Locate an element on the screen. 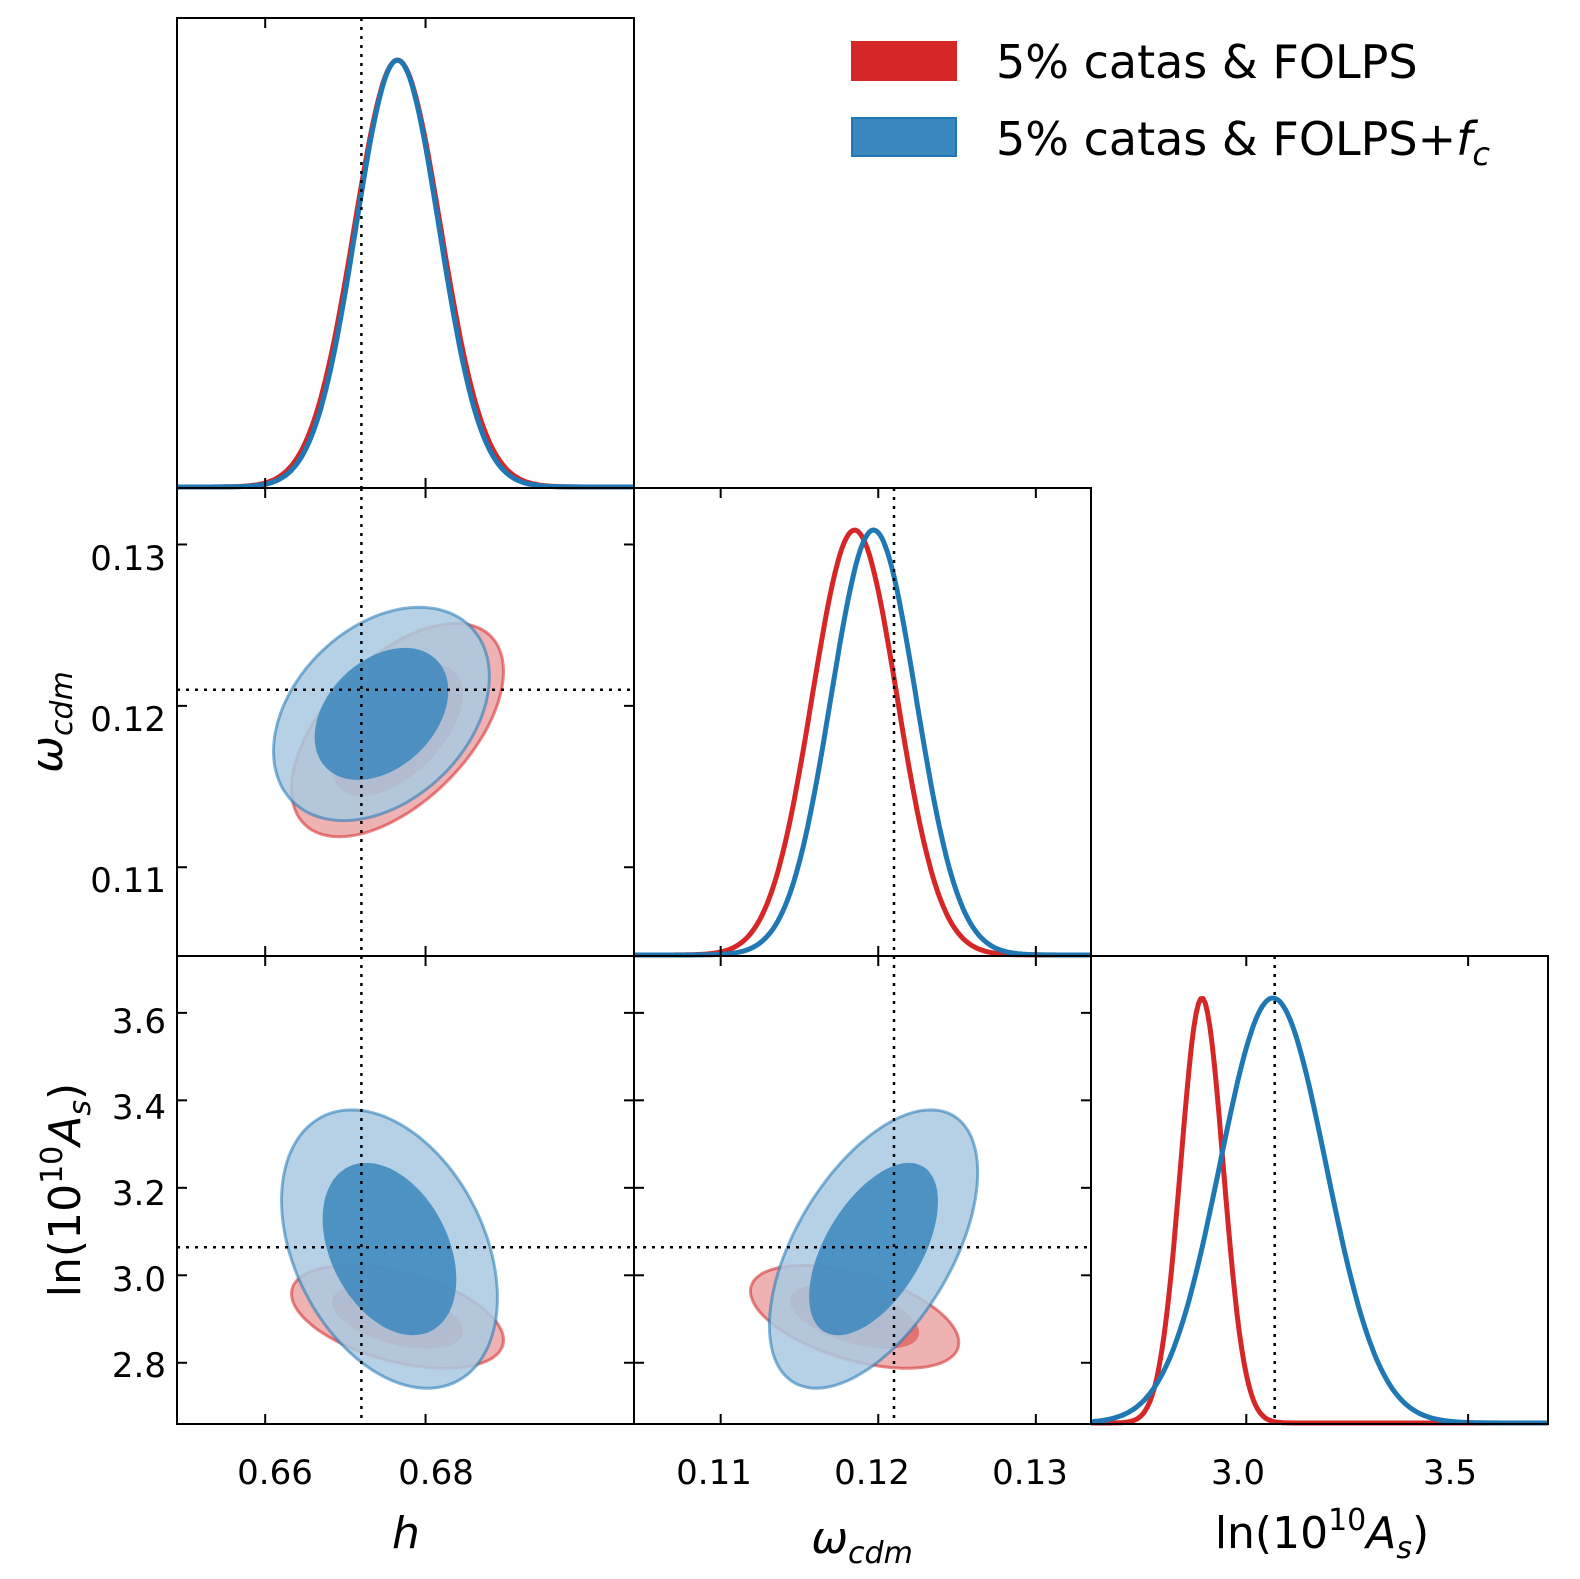  tick-label-lnAs-y-2.8: 2.8 is located at coordinates (139, 1366).